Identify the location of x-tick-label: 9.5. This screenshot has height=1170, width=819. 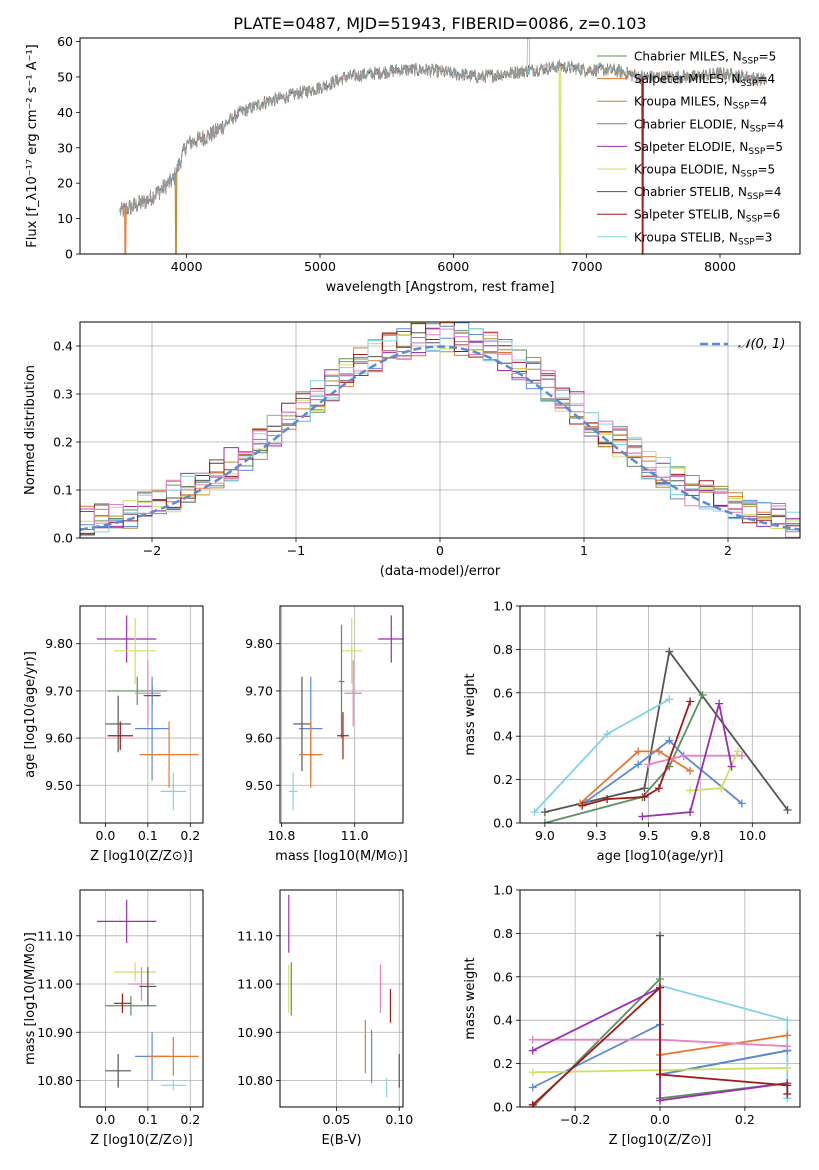
(649, 835).